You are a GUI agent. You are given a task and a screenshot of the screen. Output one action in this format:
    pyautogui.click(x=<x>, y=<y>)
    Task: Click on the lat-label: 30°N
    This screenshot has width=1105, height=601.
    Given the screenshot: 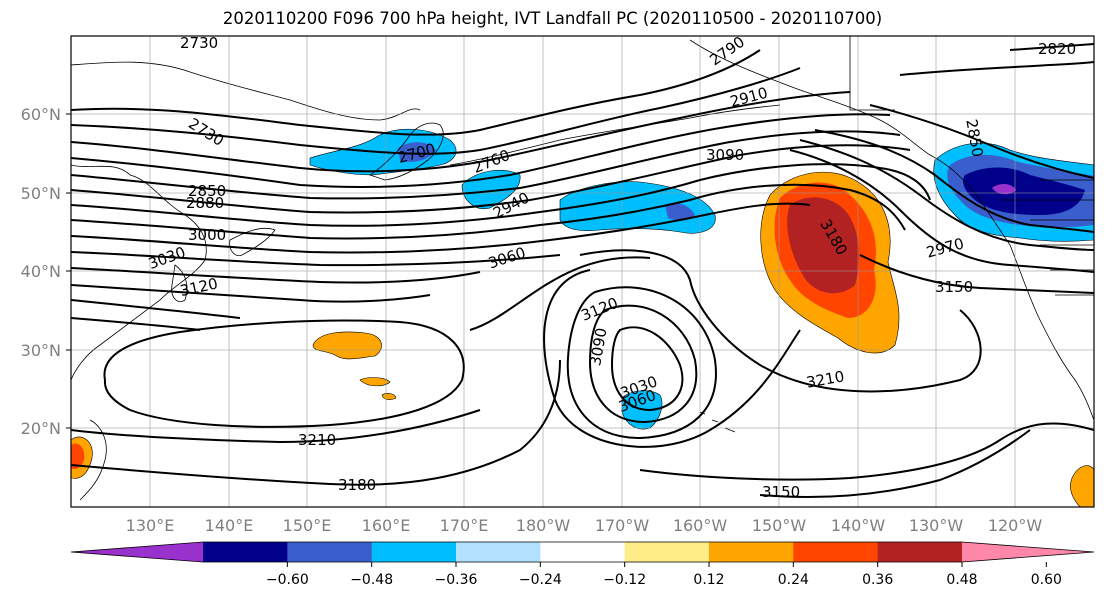 What is the action you would take?
    pyautogui.click(x=41, y=350)
    